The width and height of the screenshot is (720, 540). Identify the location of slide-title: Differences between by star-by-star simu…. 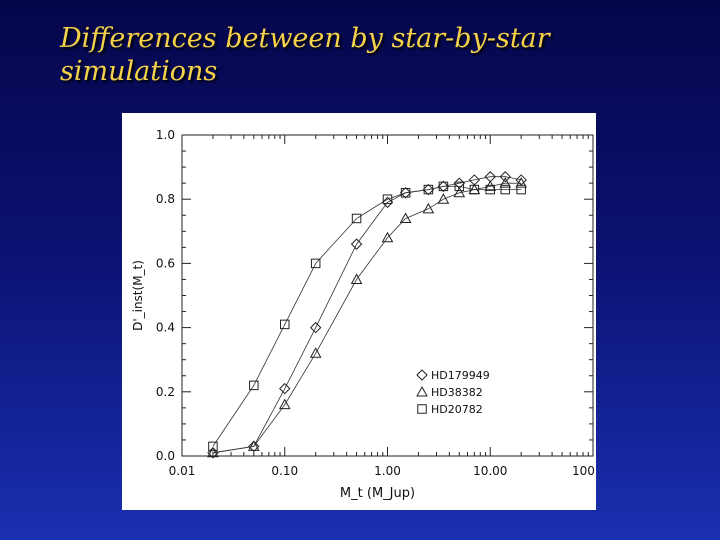
(305, 55).